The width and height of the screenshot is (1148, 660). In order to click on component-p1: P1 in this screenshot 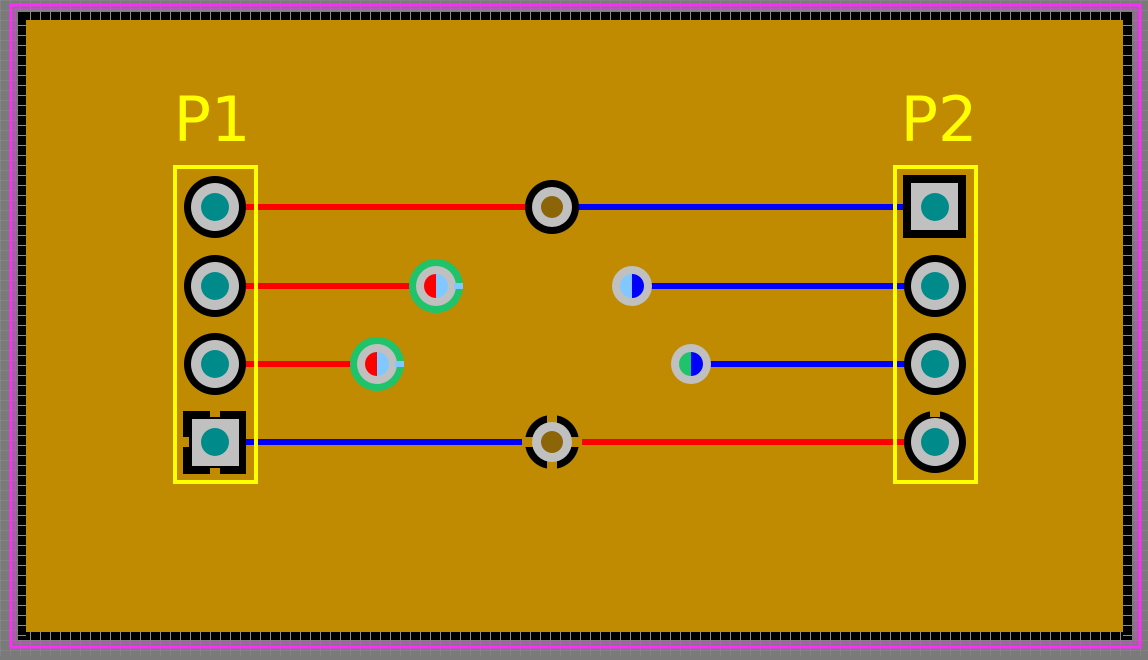, I will do `click(215, 283)`.